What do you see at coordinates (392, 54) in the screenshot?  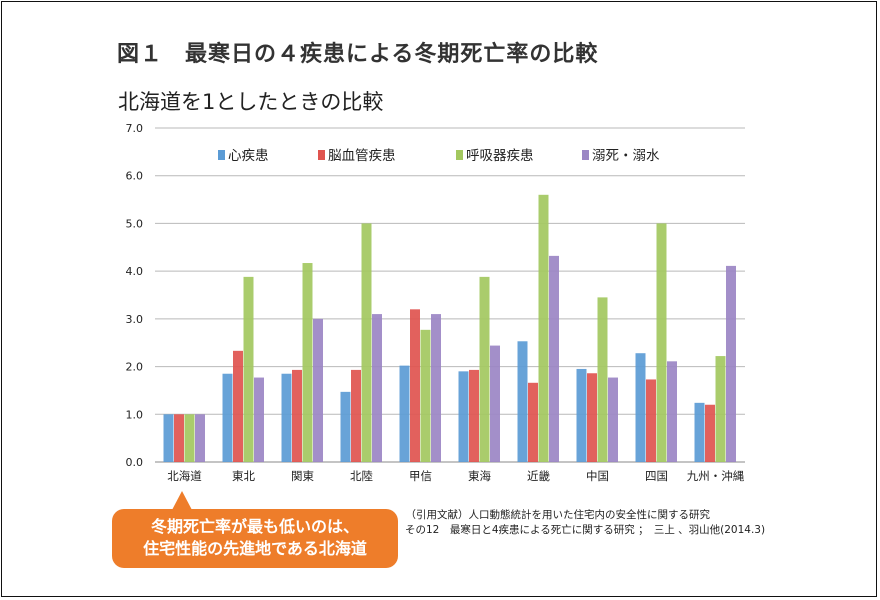 I see `figure-title-text: 最寒日の４疾患による冬期死亡率の比較` at bounding box center [392, 54].